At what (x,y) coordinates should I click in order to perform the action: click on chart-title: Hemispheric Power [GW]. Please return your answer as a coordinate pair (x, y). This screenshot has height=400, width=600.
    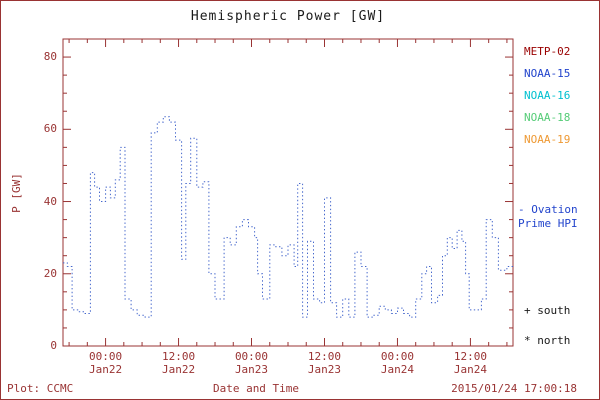
    Looking at the image, I should click on (288, 16).